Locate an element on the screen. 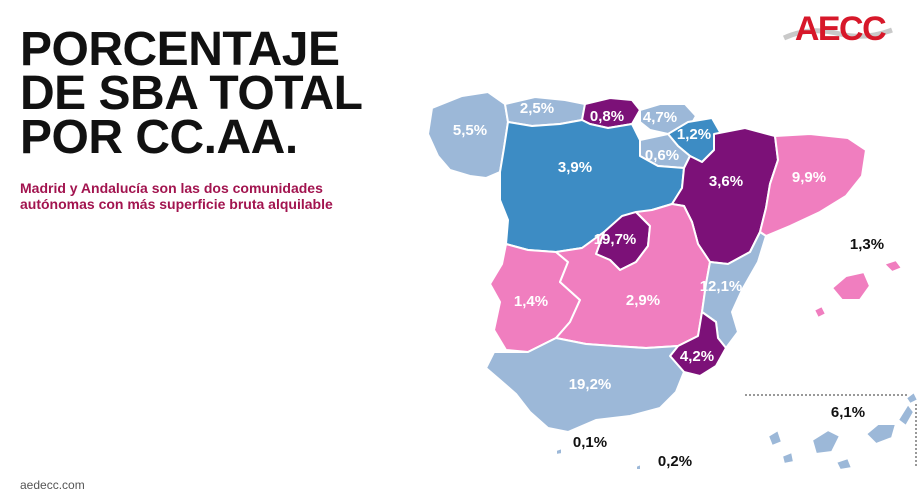 The width and height of the screenshot is (923, 496). region-cataluna is located at coordinates (813, 185).